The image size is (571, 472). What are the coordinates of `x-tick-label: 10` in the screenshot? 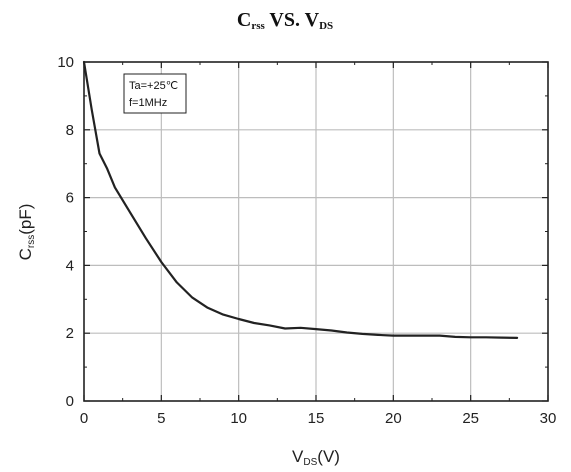 It's located at (238, 418).